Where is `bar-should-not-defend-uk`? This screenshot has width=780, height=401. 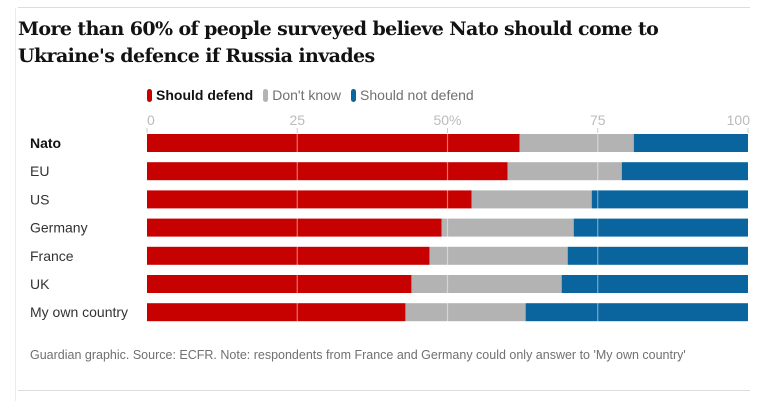
bar-should-not-defend-uk is located at coordinates (654, 284).